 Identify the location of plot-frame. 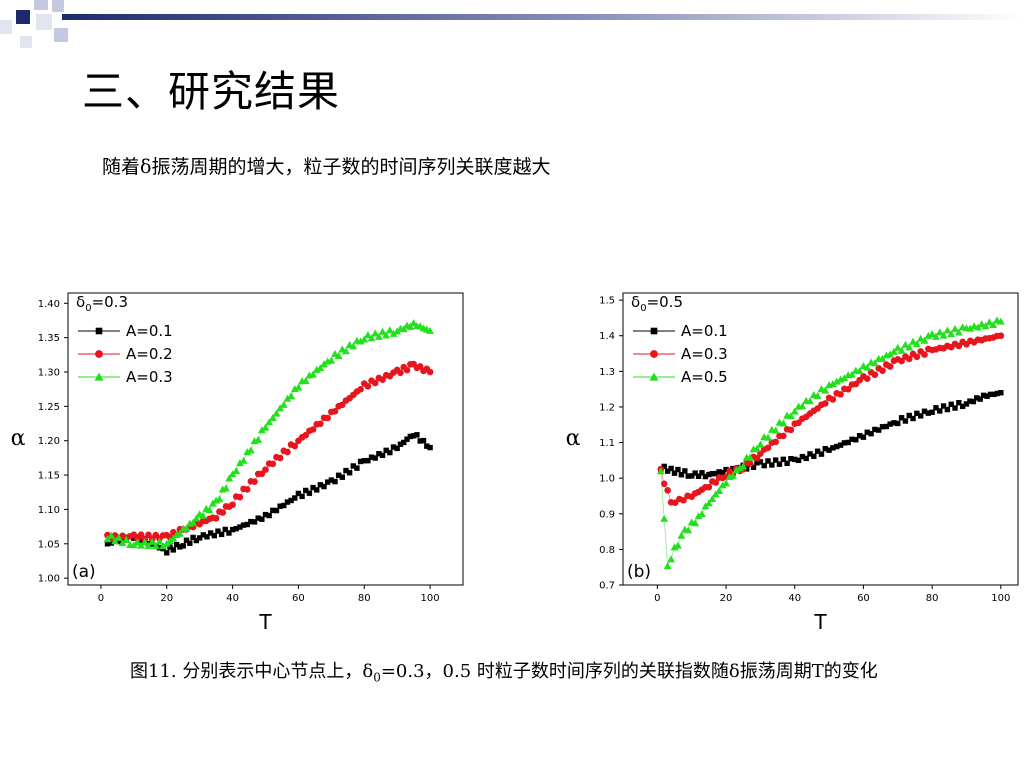
(265, 439).